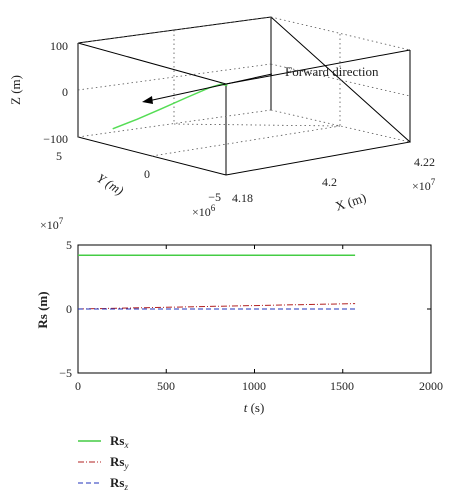 Image resolution: width=459 pixels, height=500 pixels. Describe the element at coordinates (119, 483) in the screenshot. I see `legend-label-rsz: Rsz` at that location.